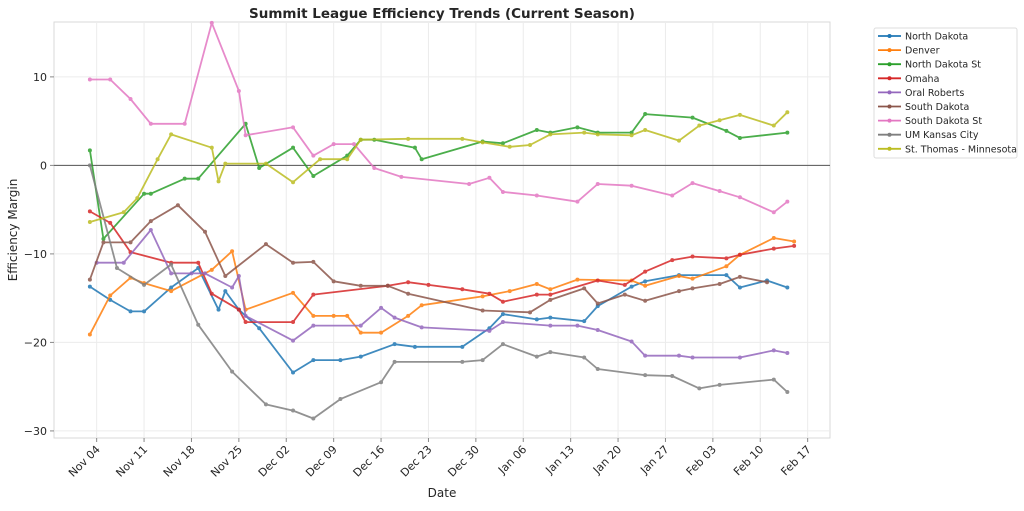 This screenshot has height=511, width=1024. I want to click on legend-entry-north-dakota-st: North Dakota St, so click(929, 65).